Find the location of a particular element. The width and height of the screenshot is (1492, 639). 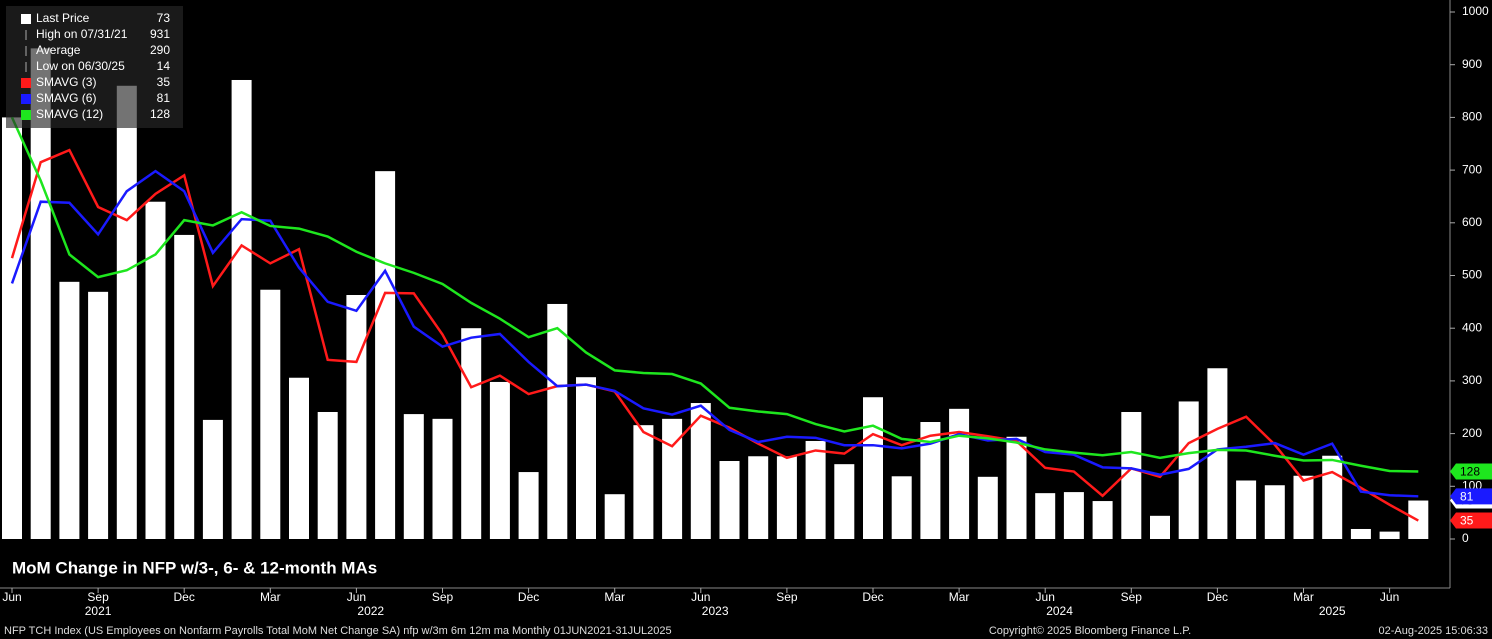

year-label: 2022 is located at coordinates (370, 611).